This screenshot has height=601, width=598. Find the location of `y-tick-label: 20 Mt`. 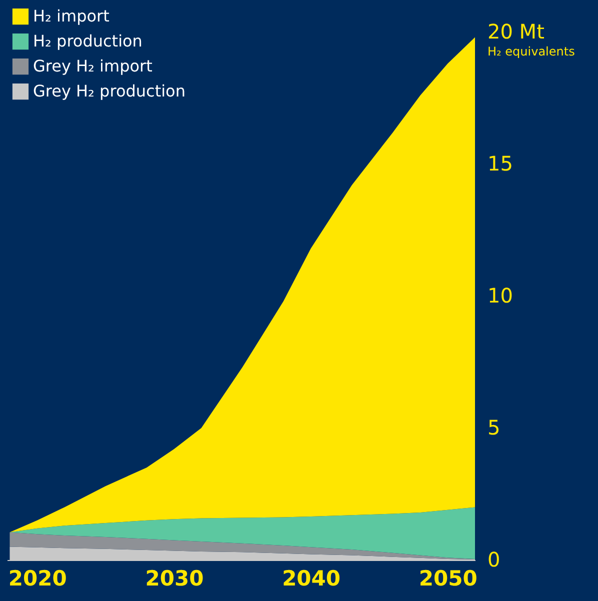

y-tick-label: 20 Mt is located at coordinates (516, 32).